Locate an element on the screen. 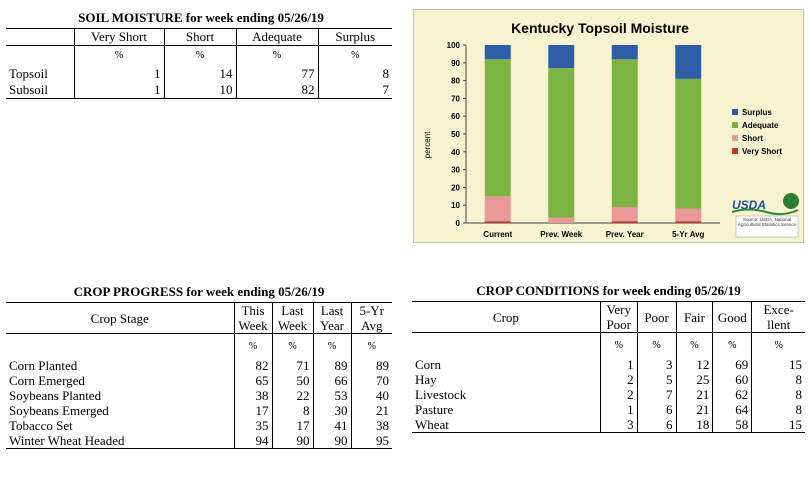 Image resolution: width=809 pixels, height=483 pixels. value-cell: 10 is located at coordinates (199, 90).